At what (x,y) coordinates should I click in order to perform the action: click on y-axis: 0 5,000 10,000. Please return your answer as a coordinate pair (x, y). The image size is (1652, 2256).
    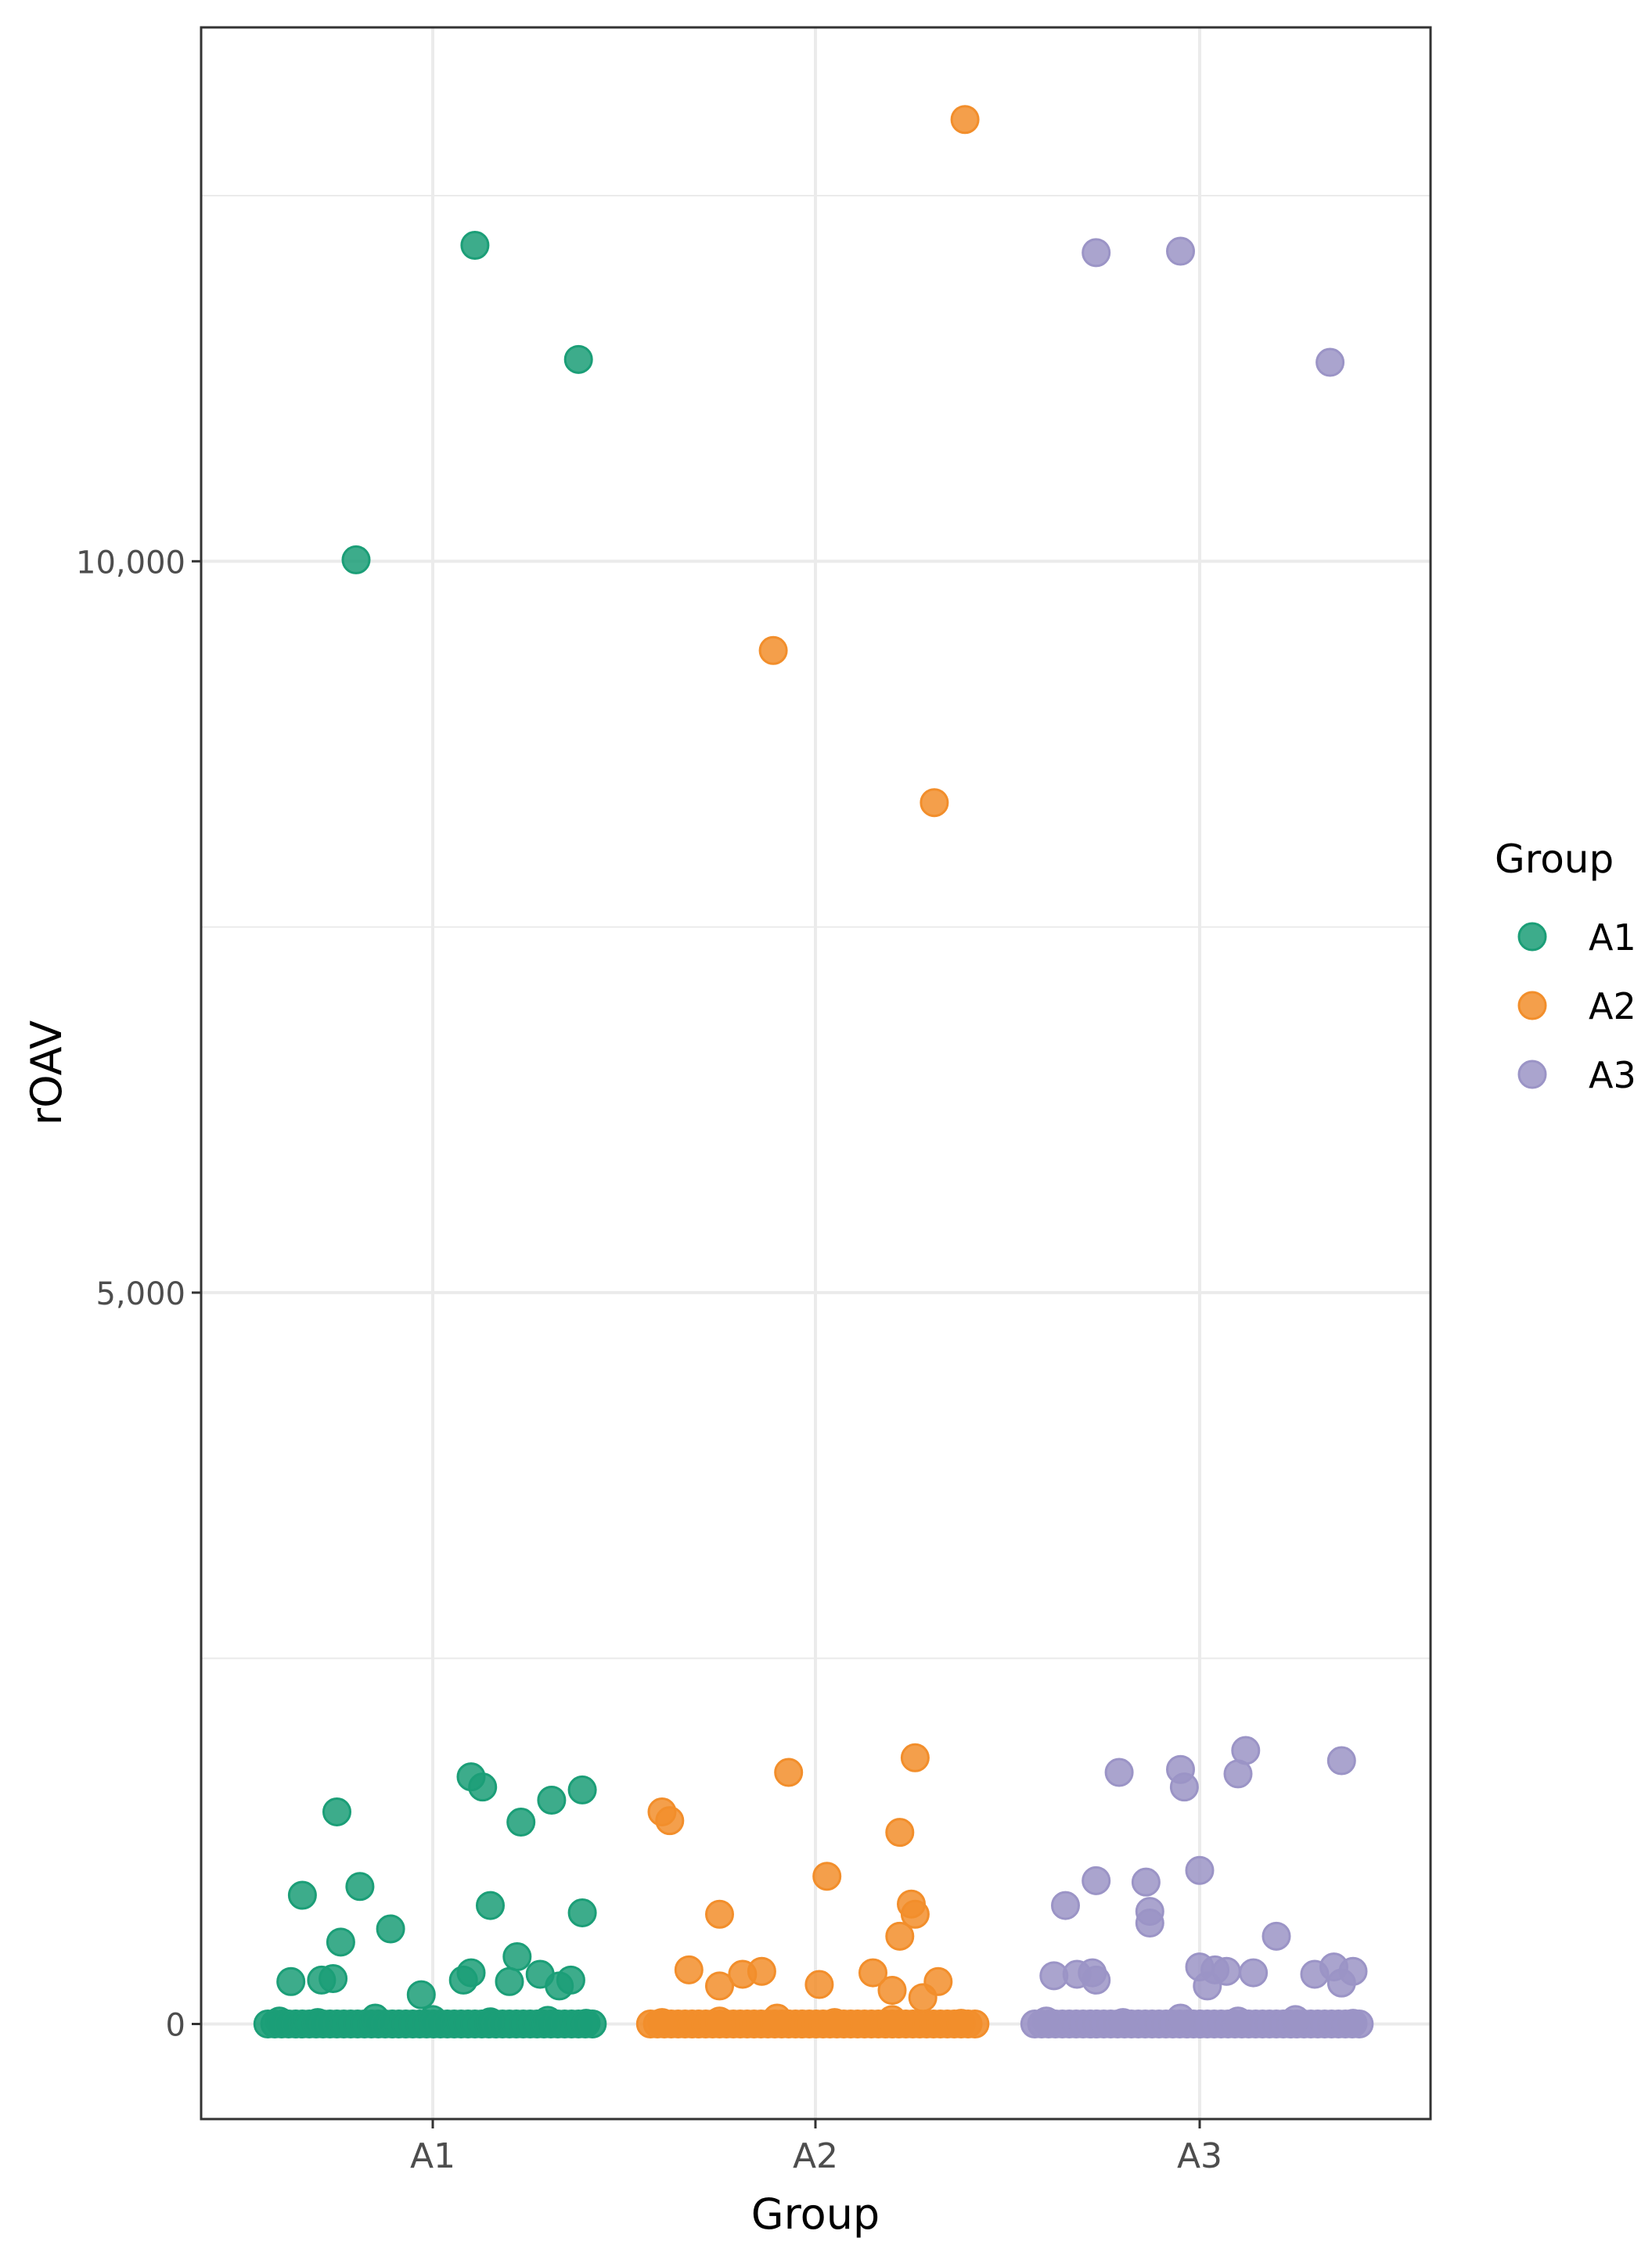
    Looking at the image, I should click on (138, 1294).